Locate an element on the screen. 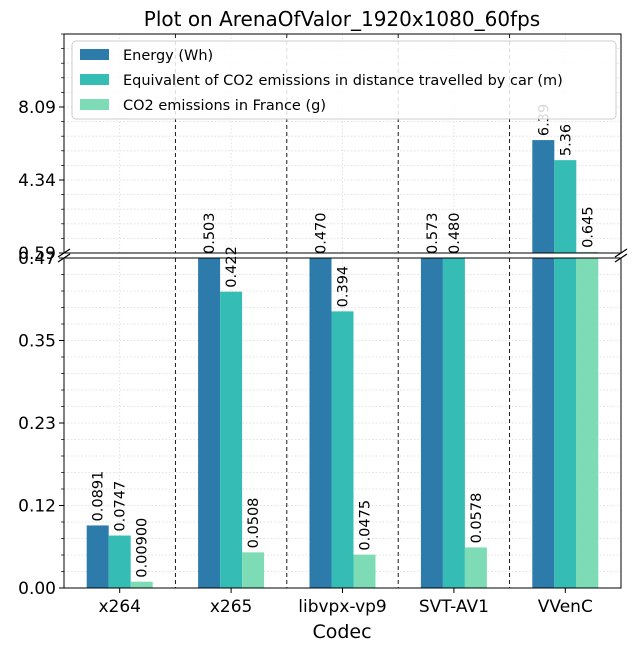 The width and height of the screenshot is (638, 653). x-tick-label: x265 is located at coordinates (231, 607).